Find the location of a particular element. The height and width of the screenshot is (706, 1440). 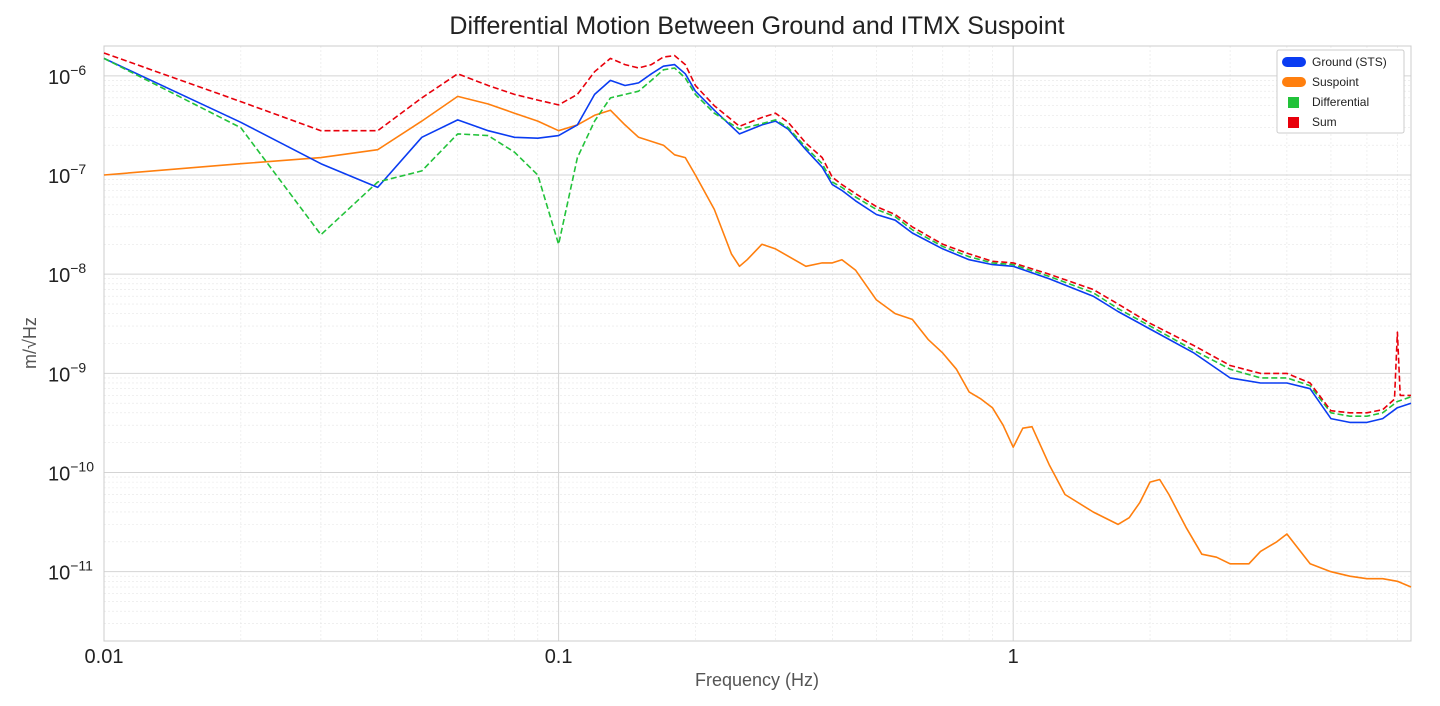

x-axis-label: Frequency (Hz) is located at coordinates (757, 680).